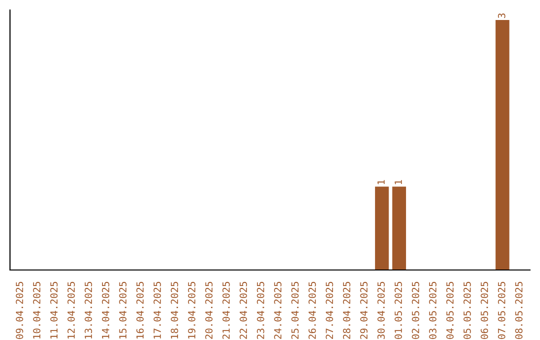 Image resolution: width=540 pixels, height=340 pixels. What do you see at coordinates (312, 310) in the screenshot?
I see `x-tick-label: 26.04.2025` at bounding box center [312, 310].